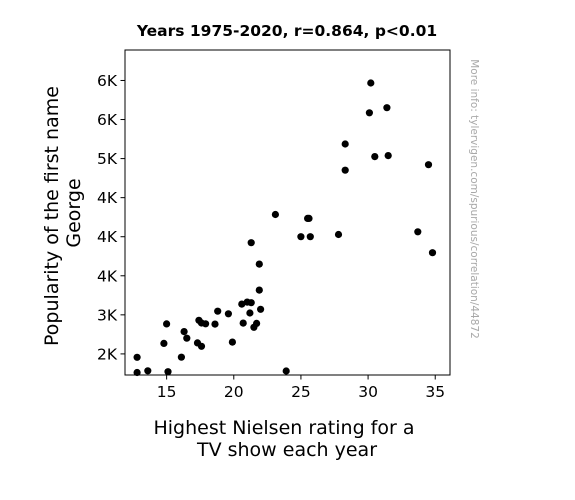 The image size is (575, 500). I want to click on x-axis-label-line-1: Highest Nielsen rating for a, so click(283, 428).